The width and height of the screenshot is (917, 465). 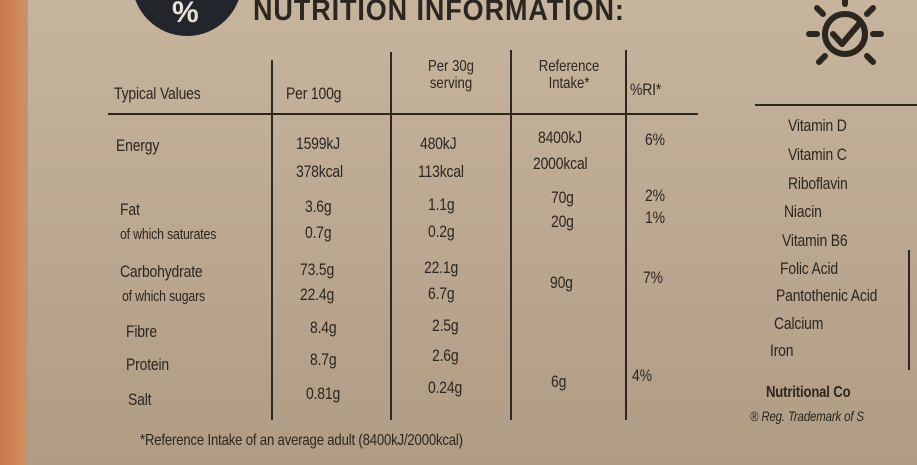 I want to click on cell-per30: 2.6g, so click(x=445, y=355).